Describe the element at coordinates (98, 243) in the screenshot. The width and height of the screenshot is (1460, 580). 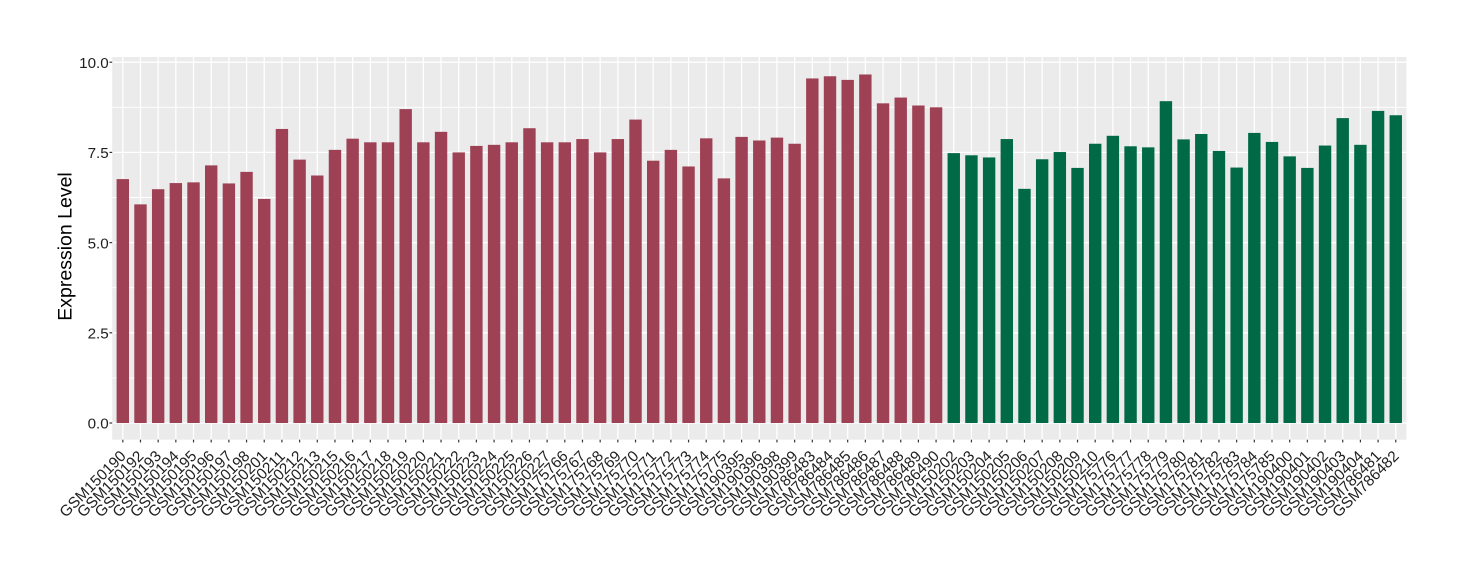
I see `svg-text: 5.0` at that location.